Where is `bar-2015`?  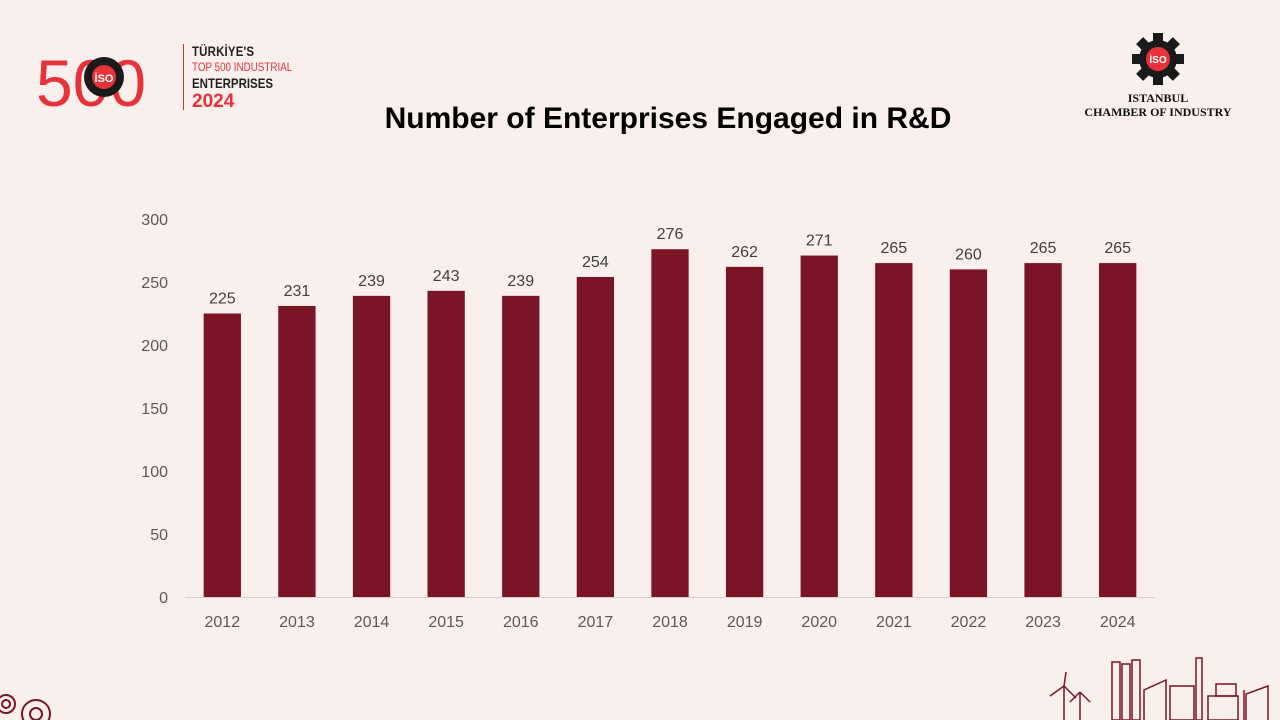
bar-2015 is located at coordinates (446, 443).